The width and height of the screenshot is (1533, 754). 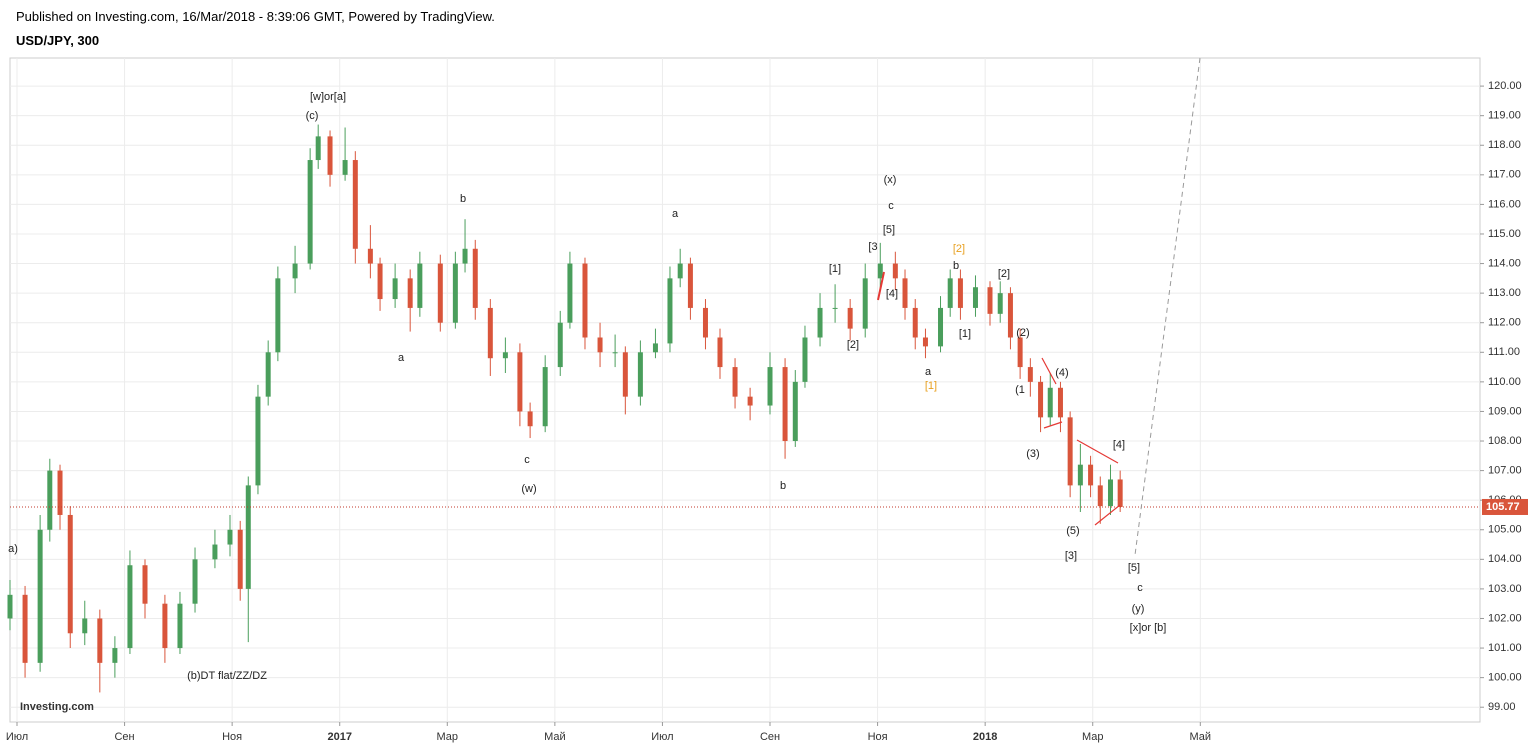 What do you see at coordinates (1504, 293) in the screenshot?
I see `y-tick-label: 113.00` at bounding box center [1504, 293].